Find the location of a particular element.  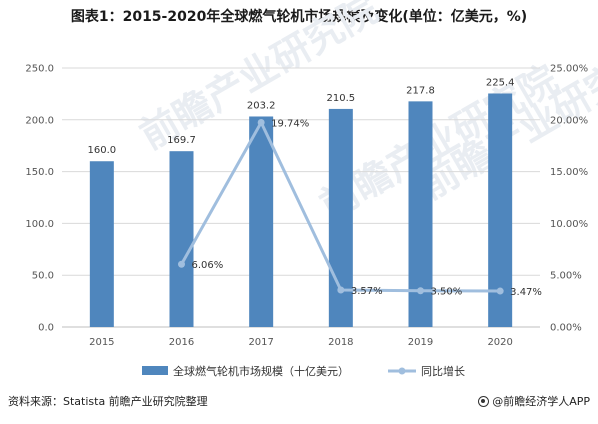

source-note: 资料来源：Statista 前瞻产业研究院整理 is located at coordinates (108, 401).